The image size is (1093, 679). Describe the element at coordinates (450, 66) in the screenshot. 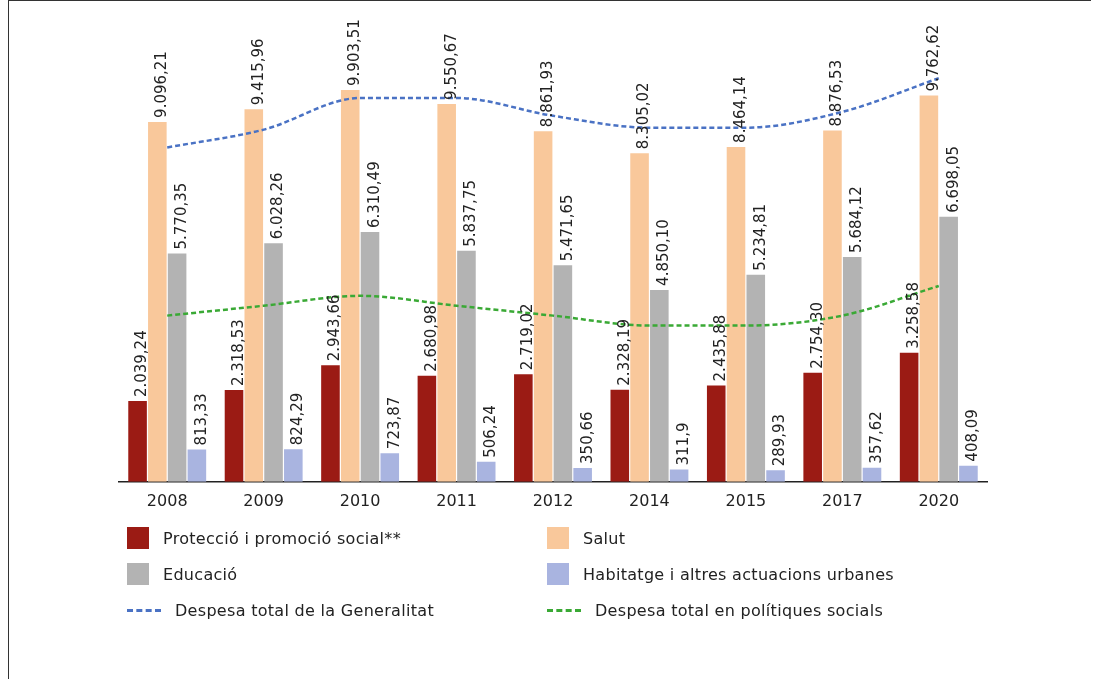

I see `data-label: 9.550,67` at that location.